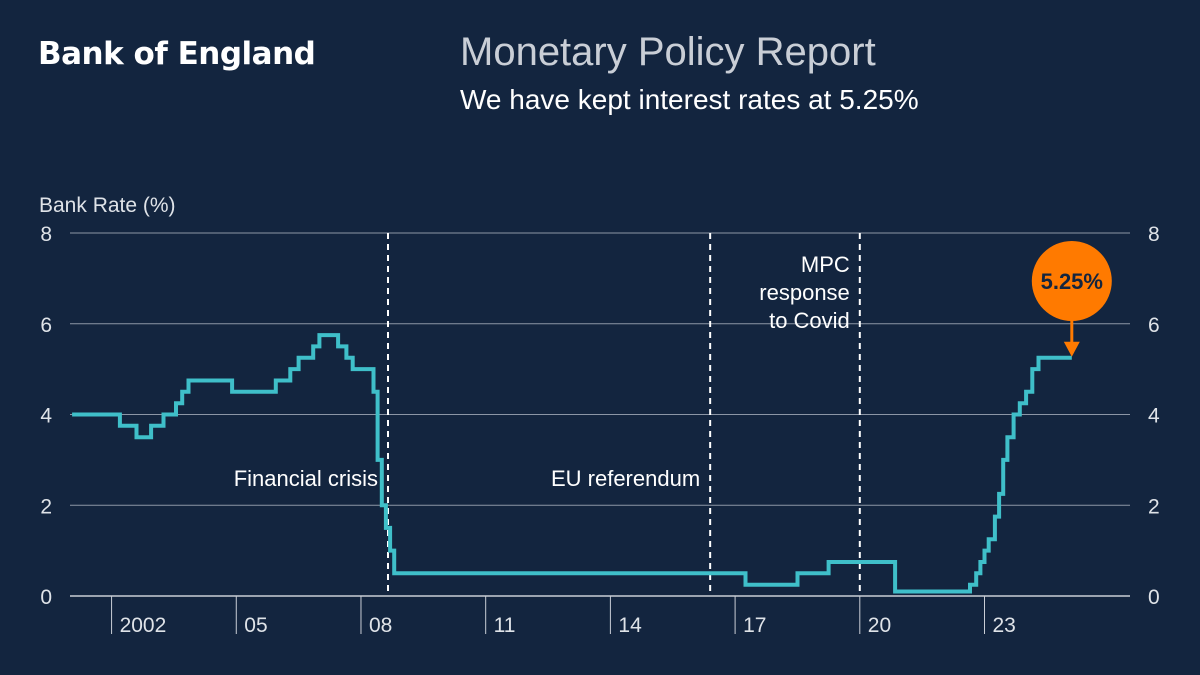 The image size is (1200, 675). I want to click on event-label: MPC, so click(825, 264).